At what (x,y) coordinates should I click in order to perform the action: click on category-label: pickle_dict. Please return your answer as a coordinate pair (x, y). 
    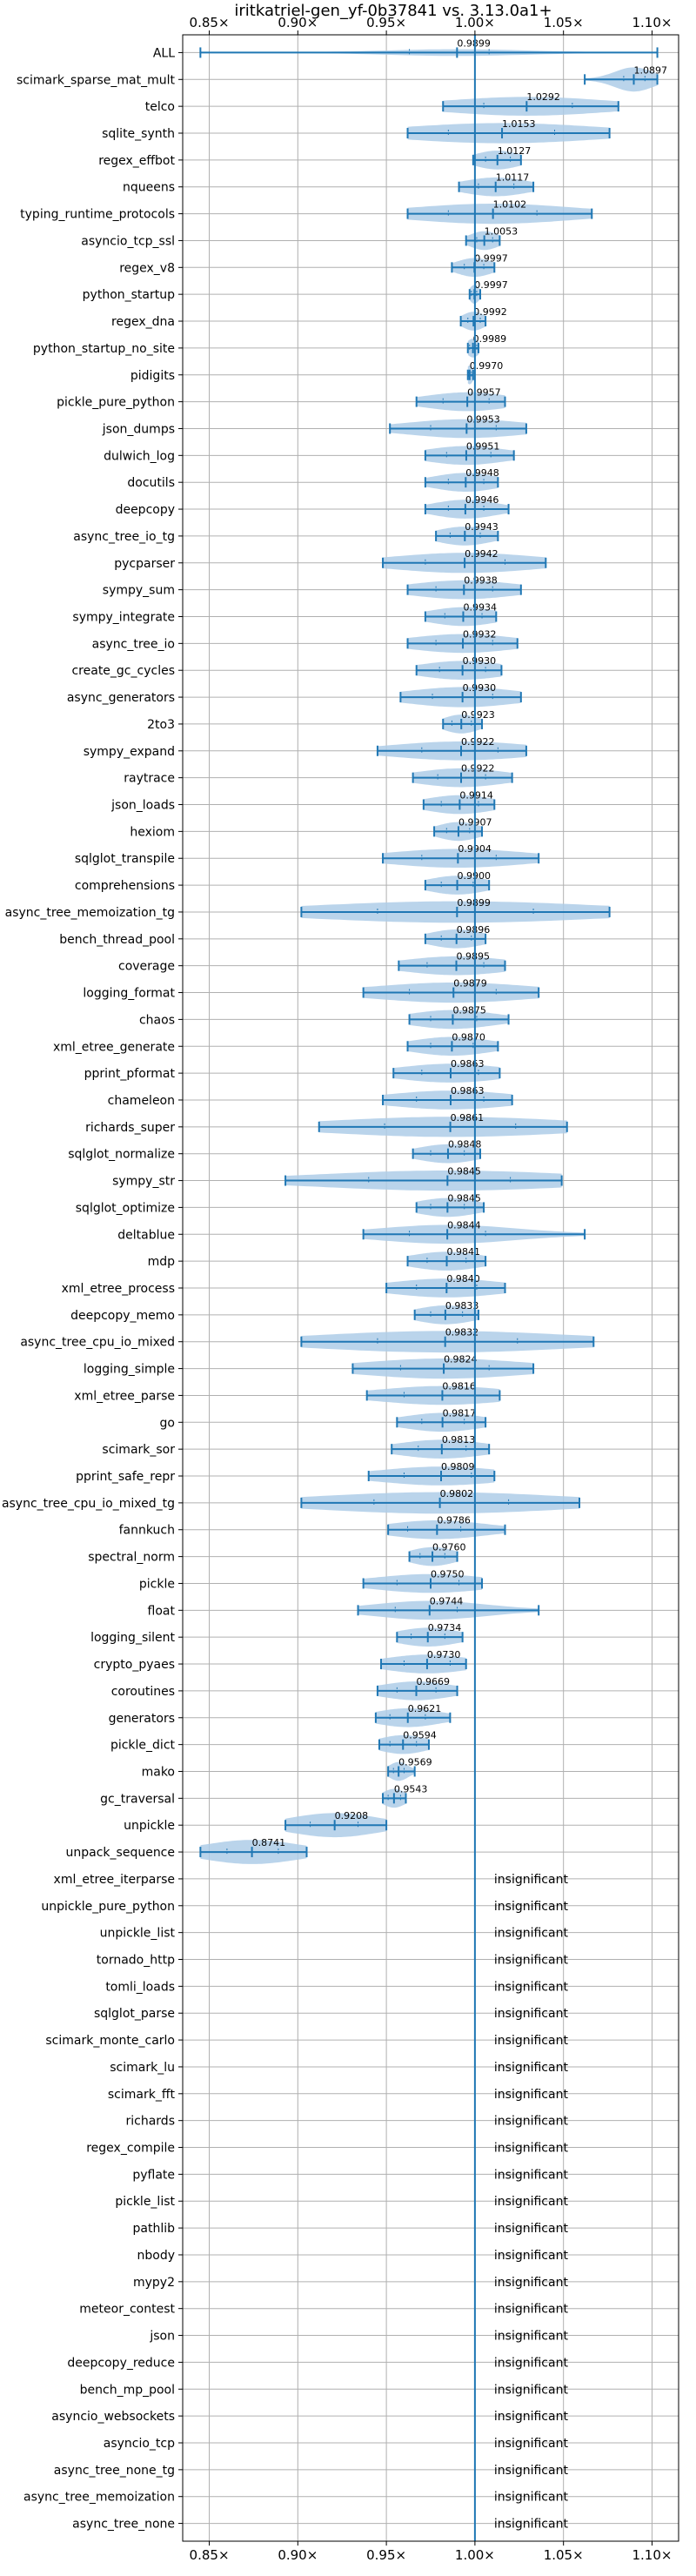
    Looking at the image, I should click on (143, 1746).